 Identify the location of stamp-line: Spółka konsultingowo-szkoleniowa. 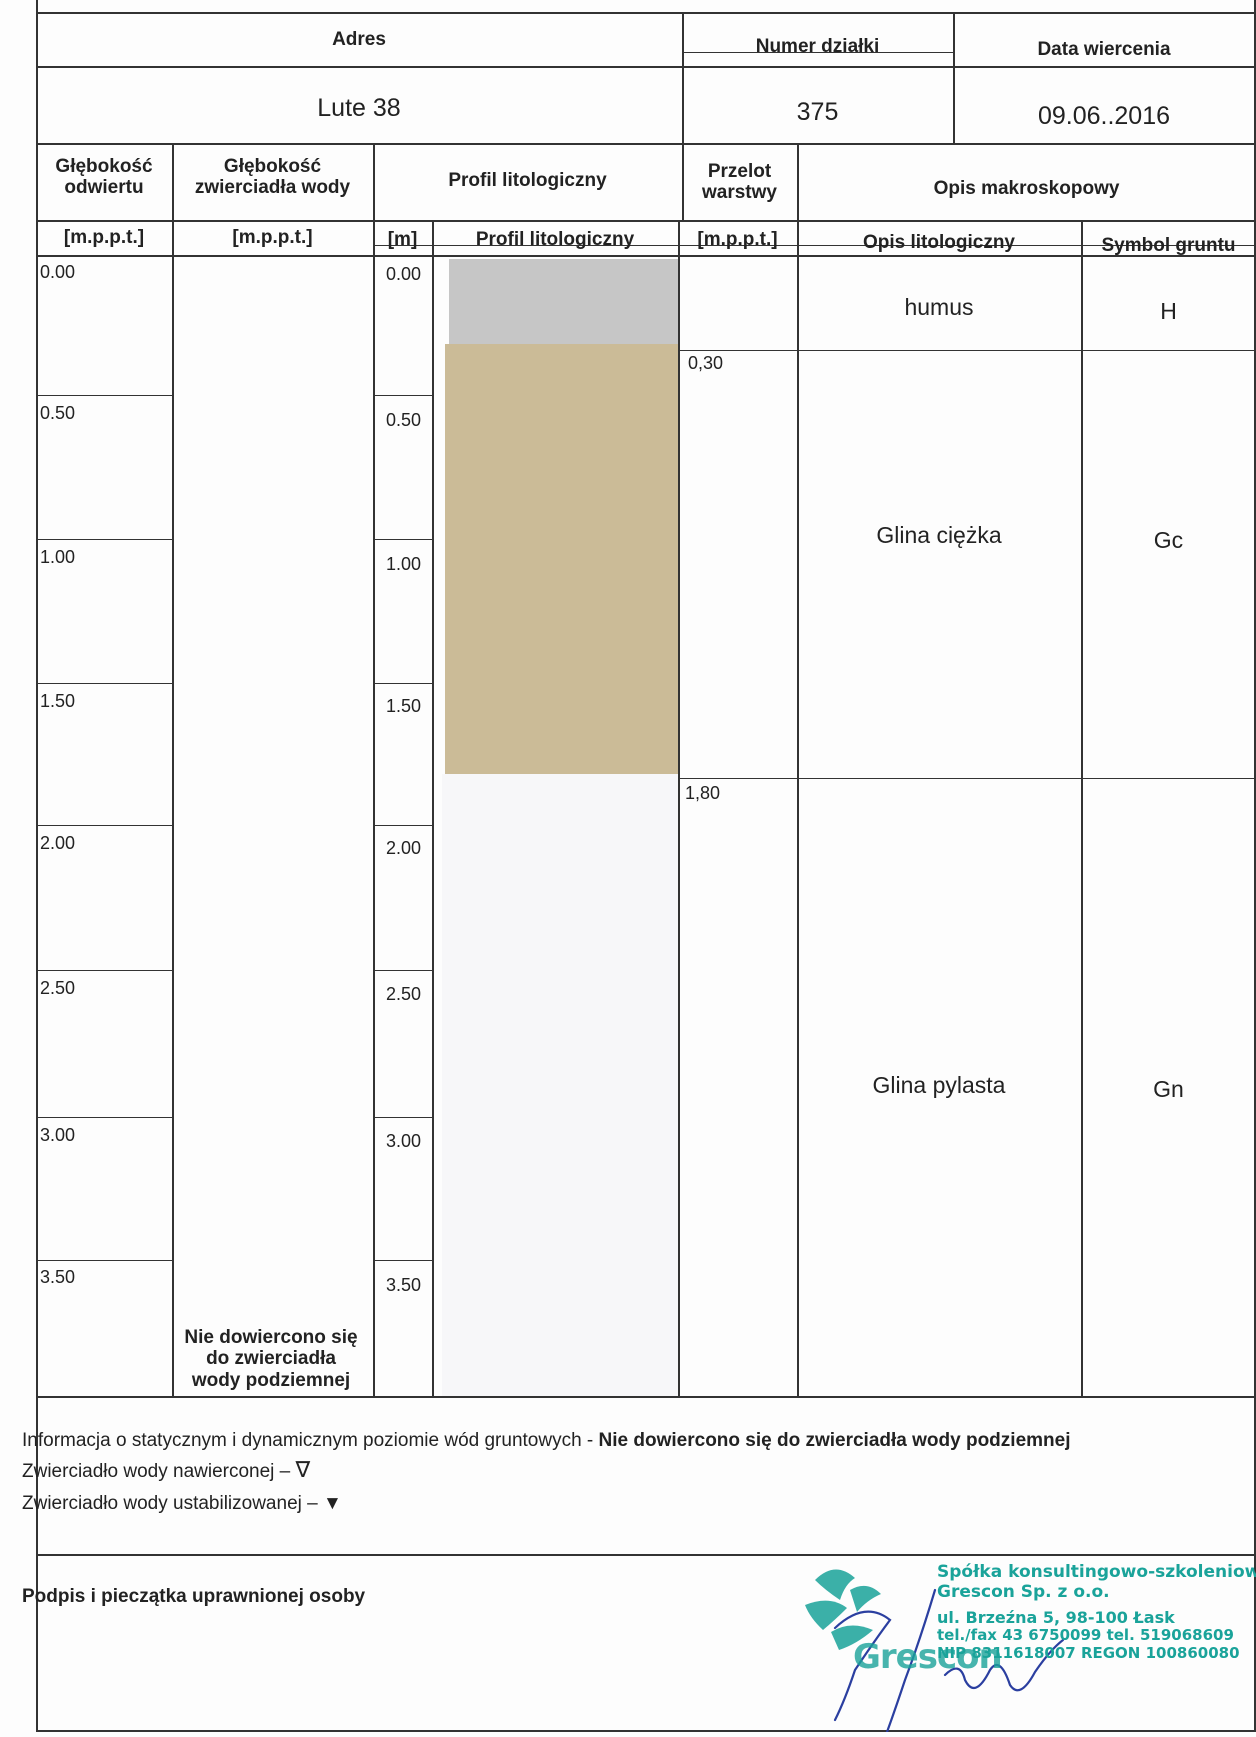
(1096, 1572).